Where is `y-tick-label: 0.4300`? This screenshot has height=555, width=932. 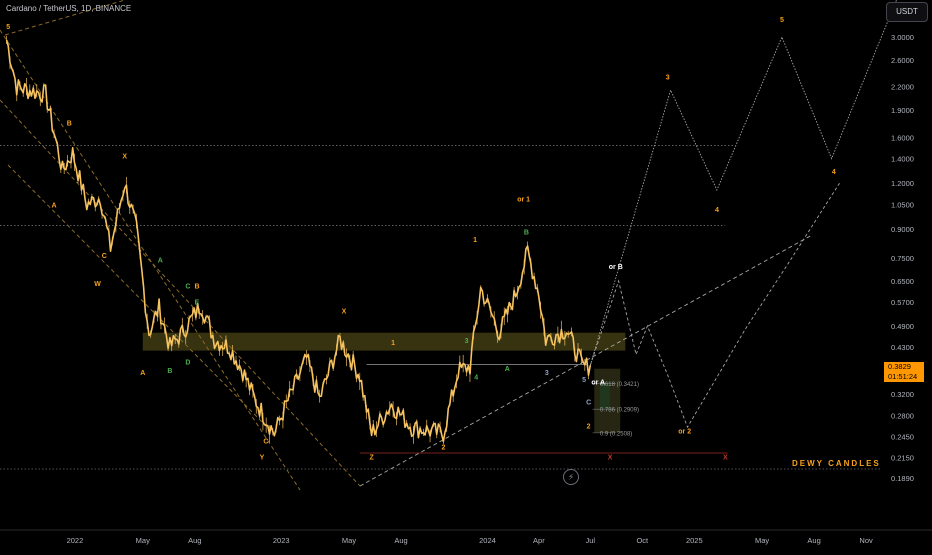
y-tick-label: 0.4300 is located at coordinates (902, 347).